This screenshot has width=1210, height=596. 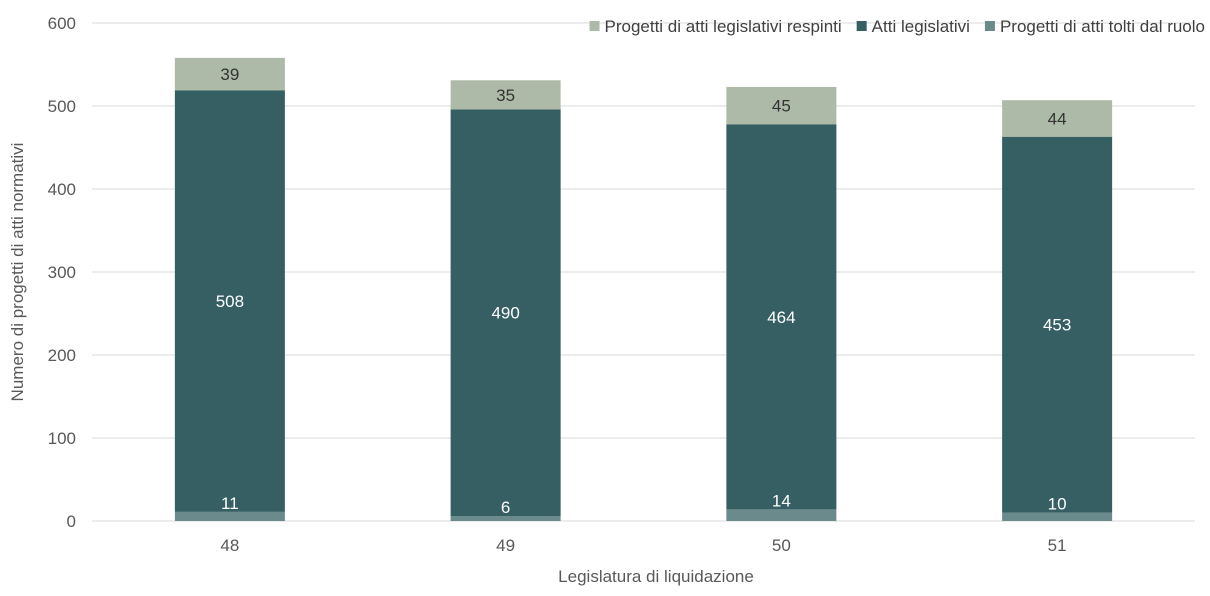 I want to click on data-label-50-series-0: 14, so click(x=781, y=500).